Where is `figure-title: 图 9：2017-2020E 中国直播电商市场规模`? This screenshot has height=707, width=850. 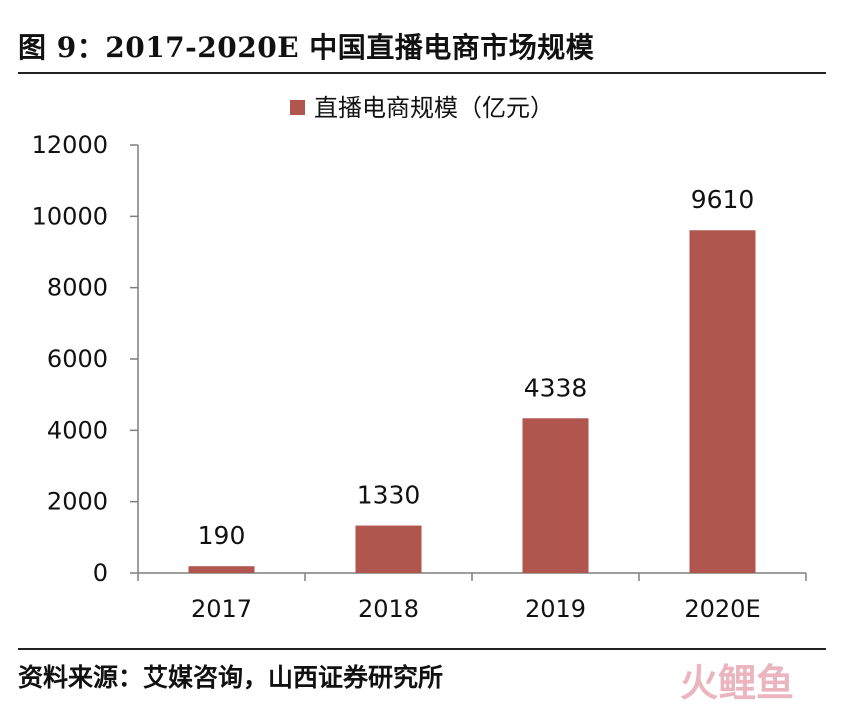 figure-title: 图 9：2017-2020E 中国直播电商市场规模 is located at coordinates (306, 47).